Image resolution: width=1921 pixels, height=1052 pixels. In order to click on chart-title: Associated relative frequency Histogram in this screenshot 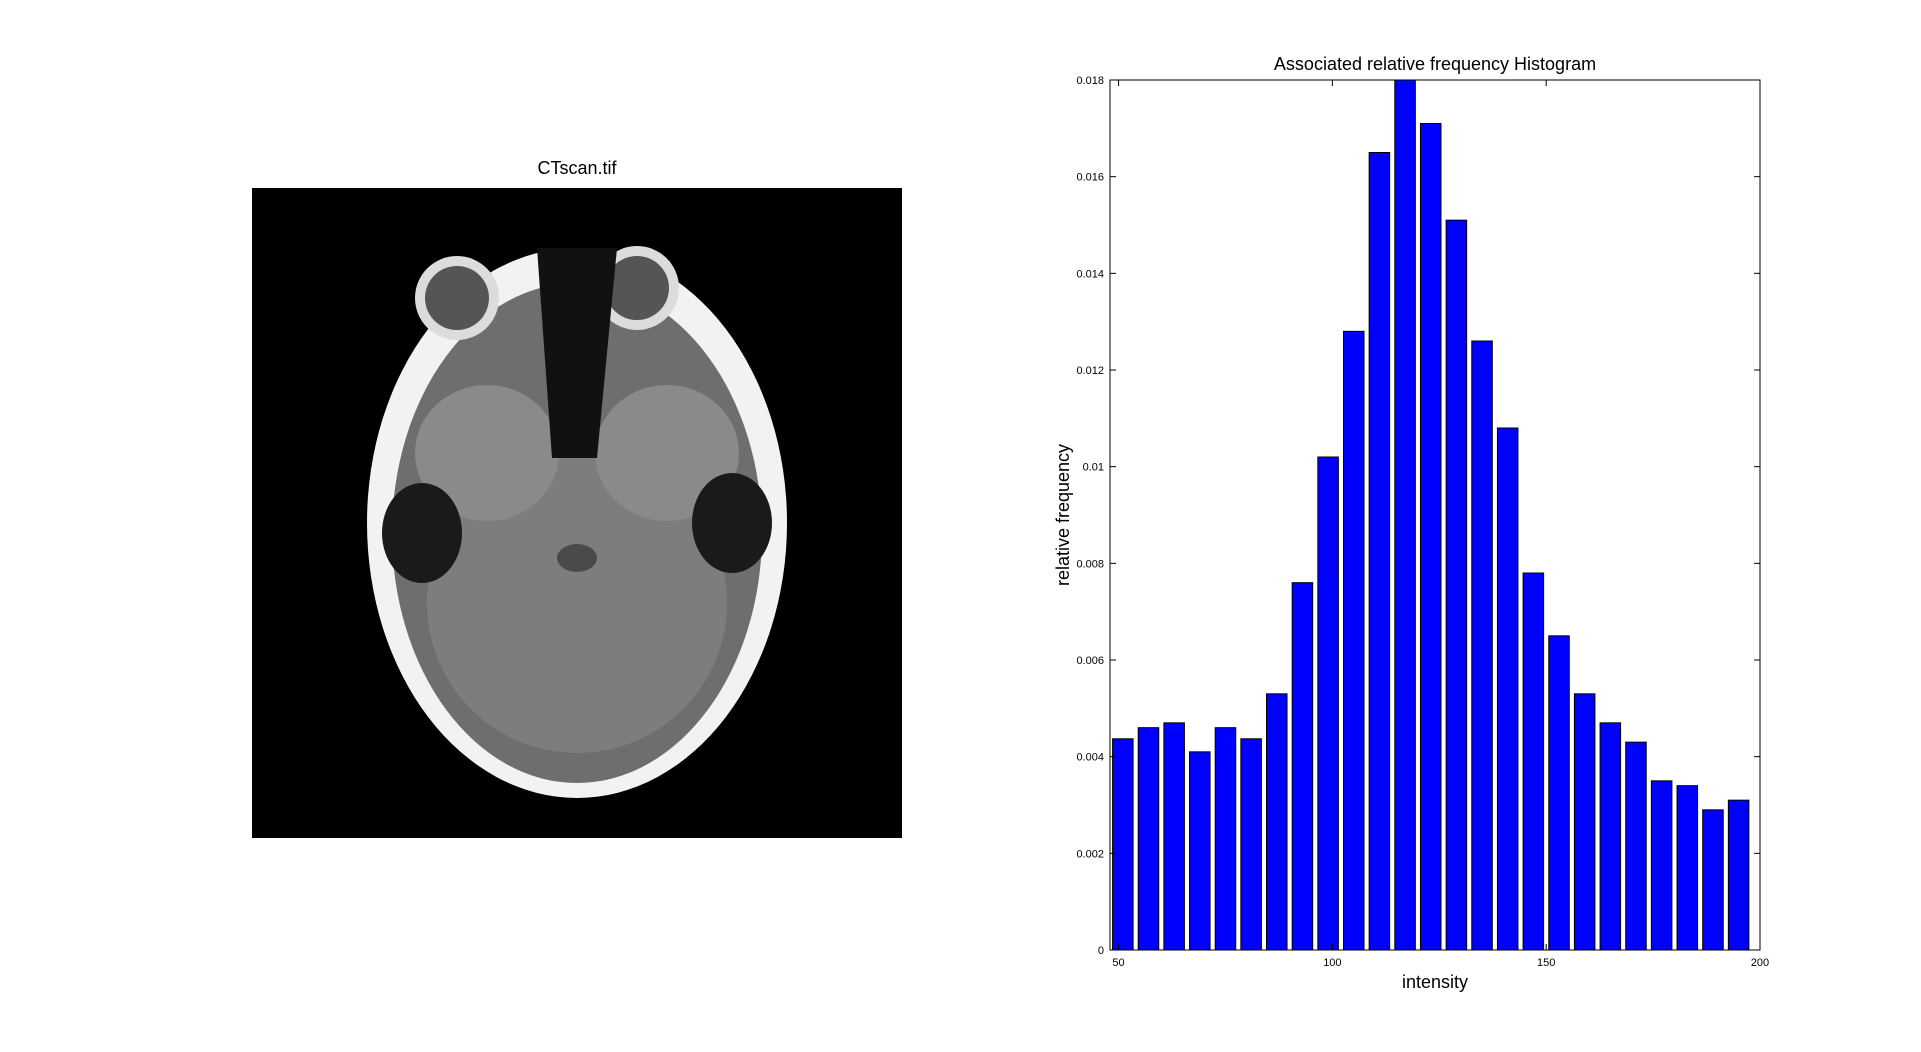, I will do `click(1435, 64)`.